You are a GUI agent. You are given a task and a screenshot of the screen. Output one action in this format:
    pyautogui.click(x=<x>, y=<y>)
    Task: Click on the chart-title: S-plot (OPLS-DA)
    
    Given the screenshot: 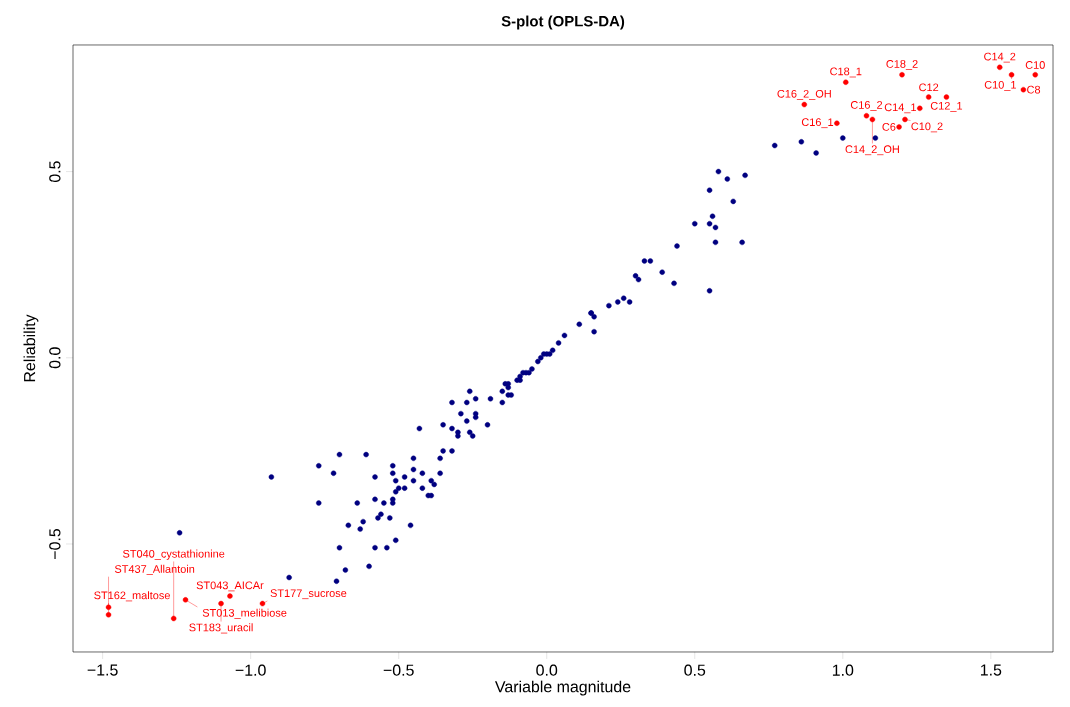 What is the action you would take?
    pyautogui.click(x=563, y=22)
    